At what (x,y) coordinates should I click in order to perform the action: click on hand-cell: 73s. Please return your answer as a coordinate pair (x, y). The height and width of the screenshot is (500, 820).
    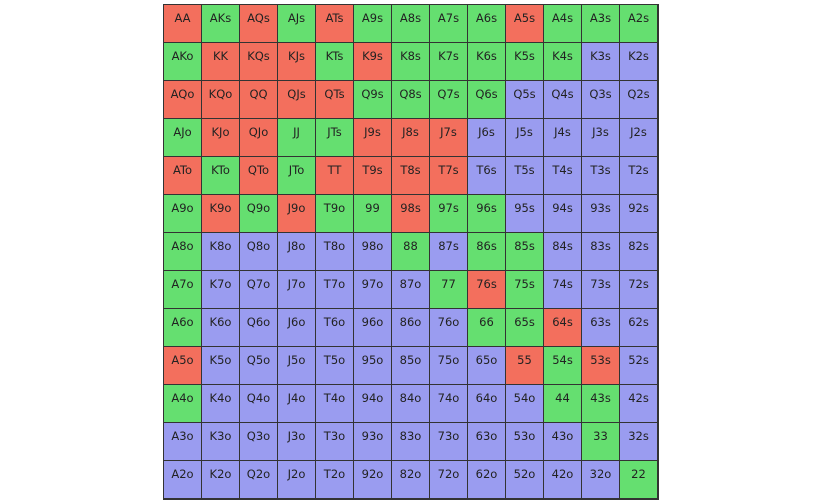
    Looking at the image, I should click on (601, 290).